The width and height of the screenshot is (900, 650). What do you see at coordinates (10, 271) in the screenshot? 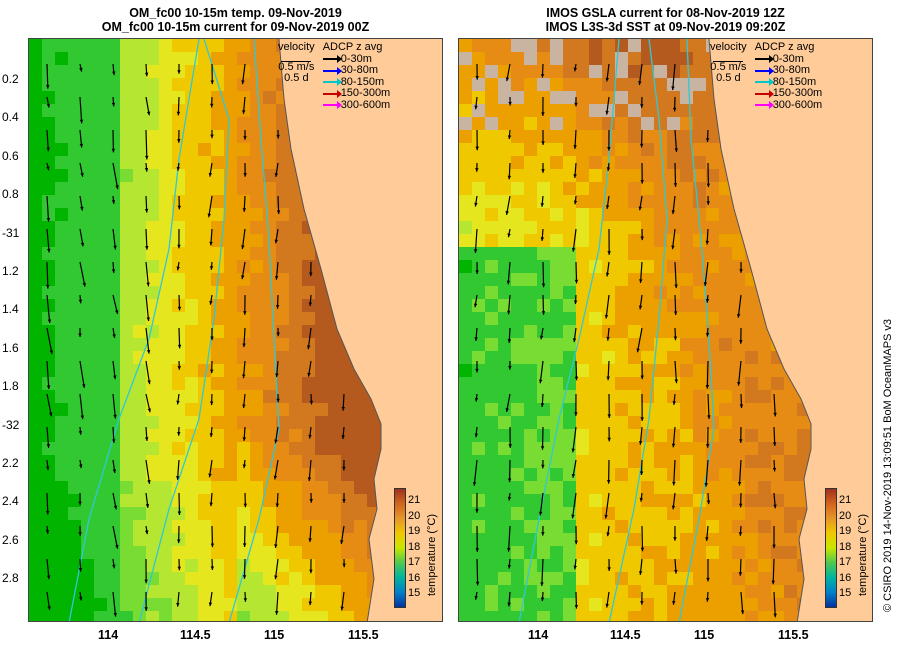
I see `y-tick-label: 1.2` at bounding box center [10, 271].